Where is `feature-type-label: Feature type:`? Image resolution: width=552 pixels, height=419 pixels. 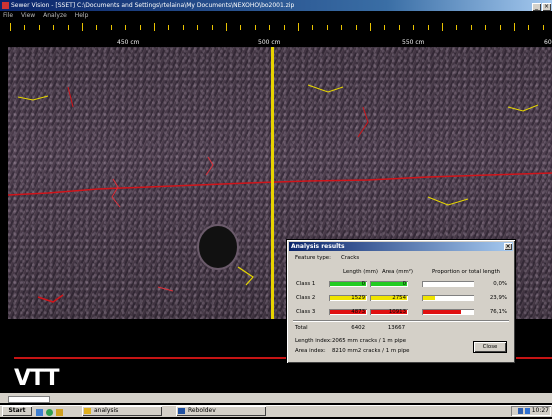
feature-type-label: Feature type: is located at coordinates (313, 258).